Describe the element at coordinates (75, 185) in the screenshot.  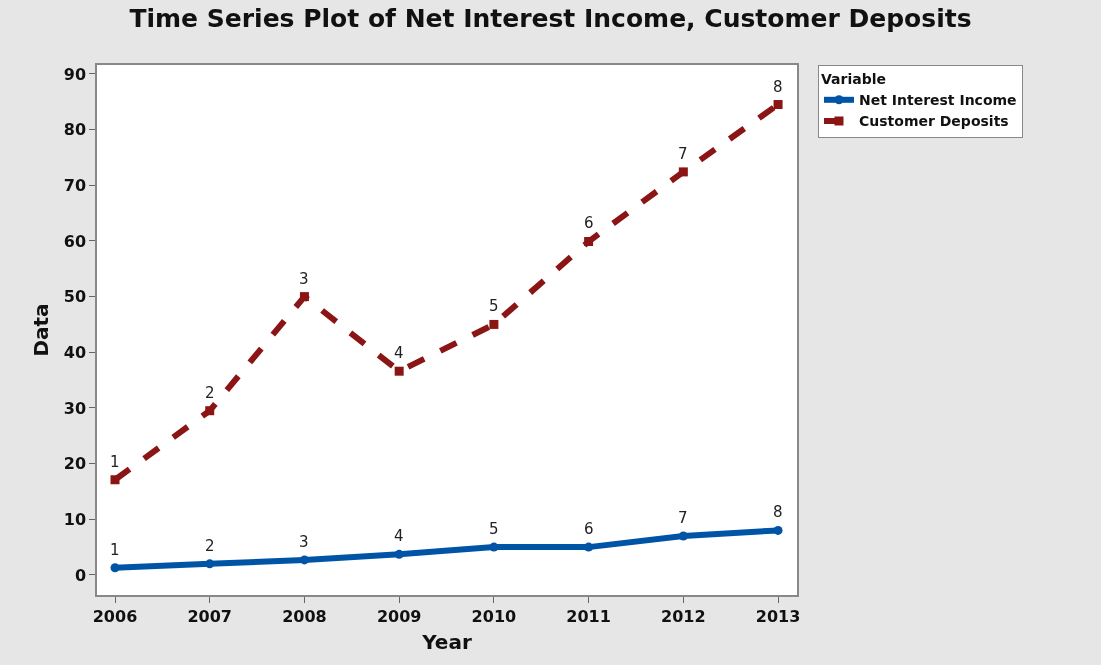
I see `y-tick-label: 70` at that location.